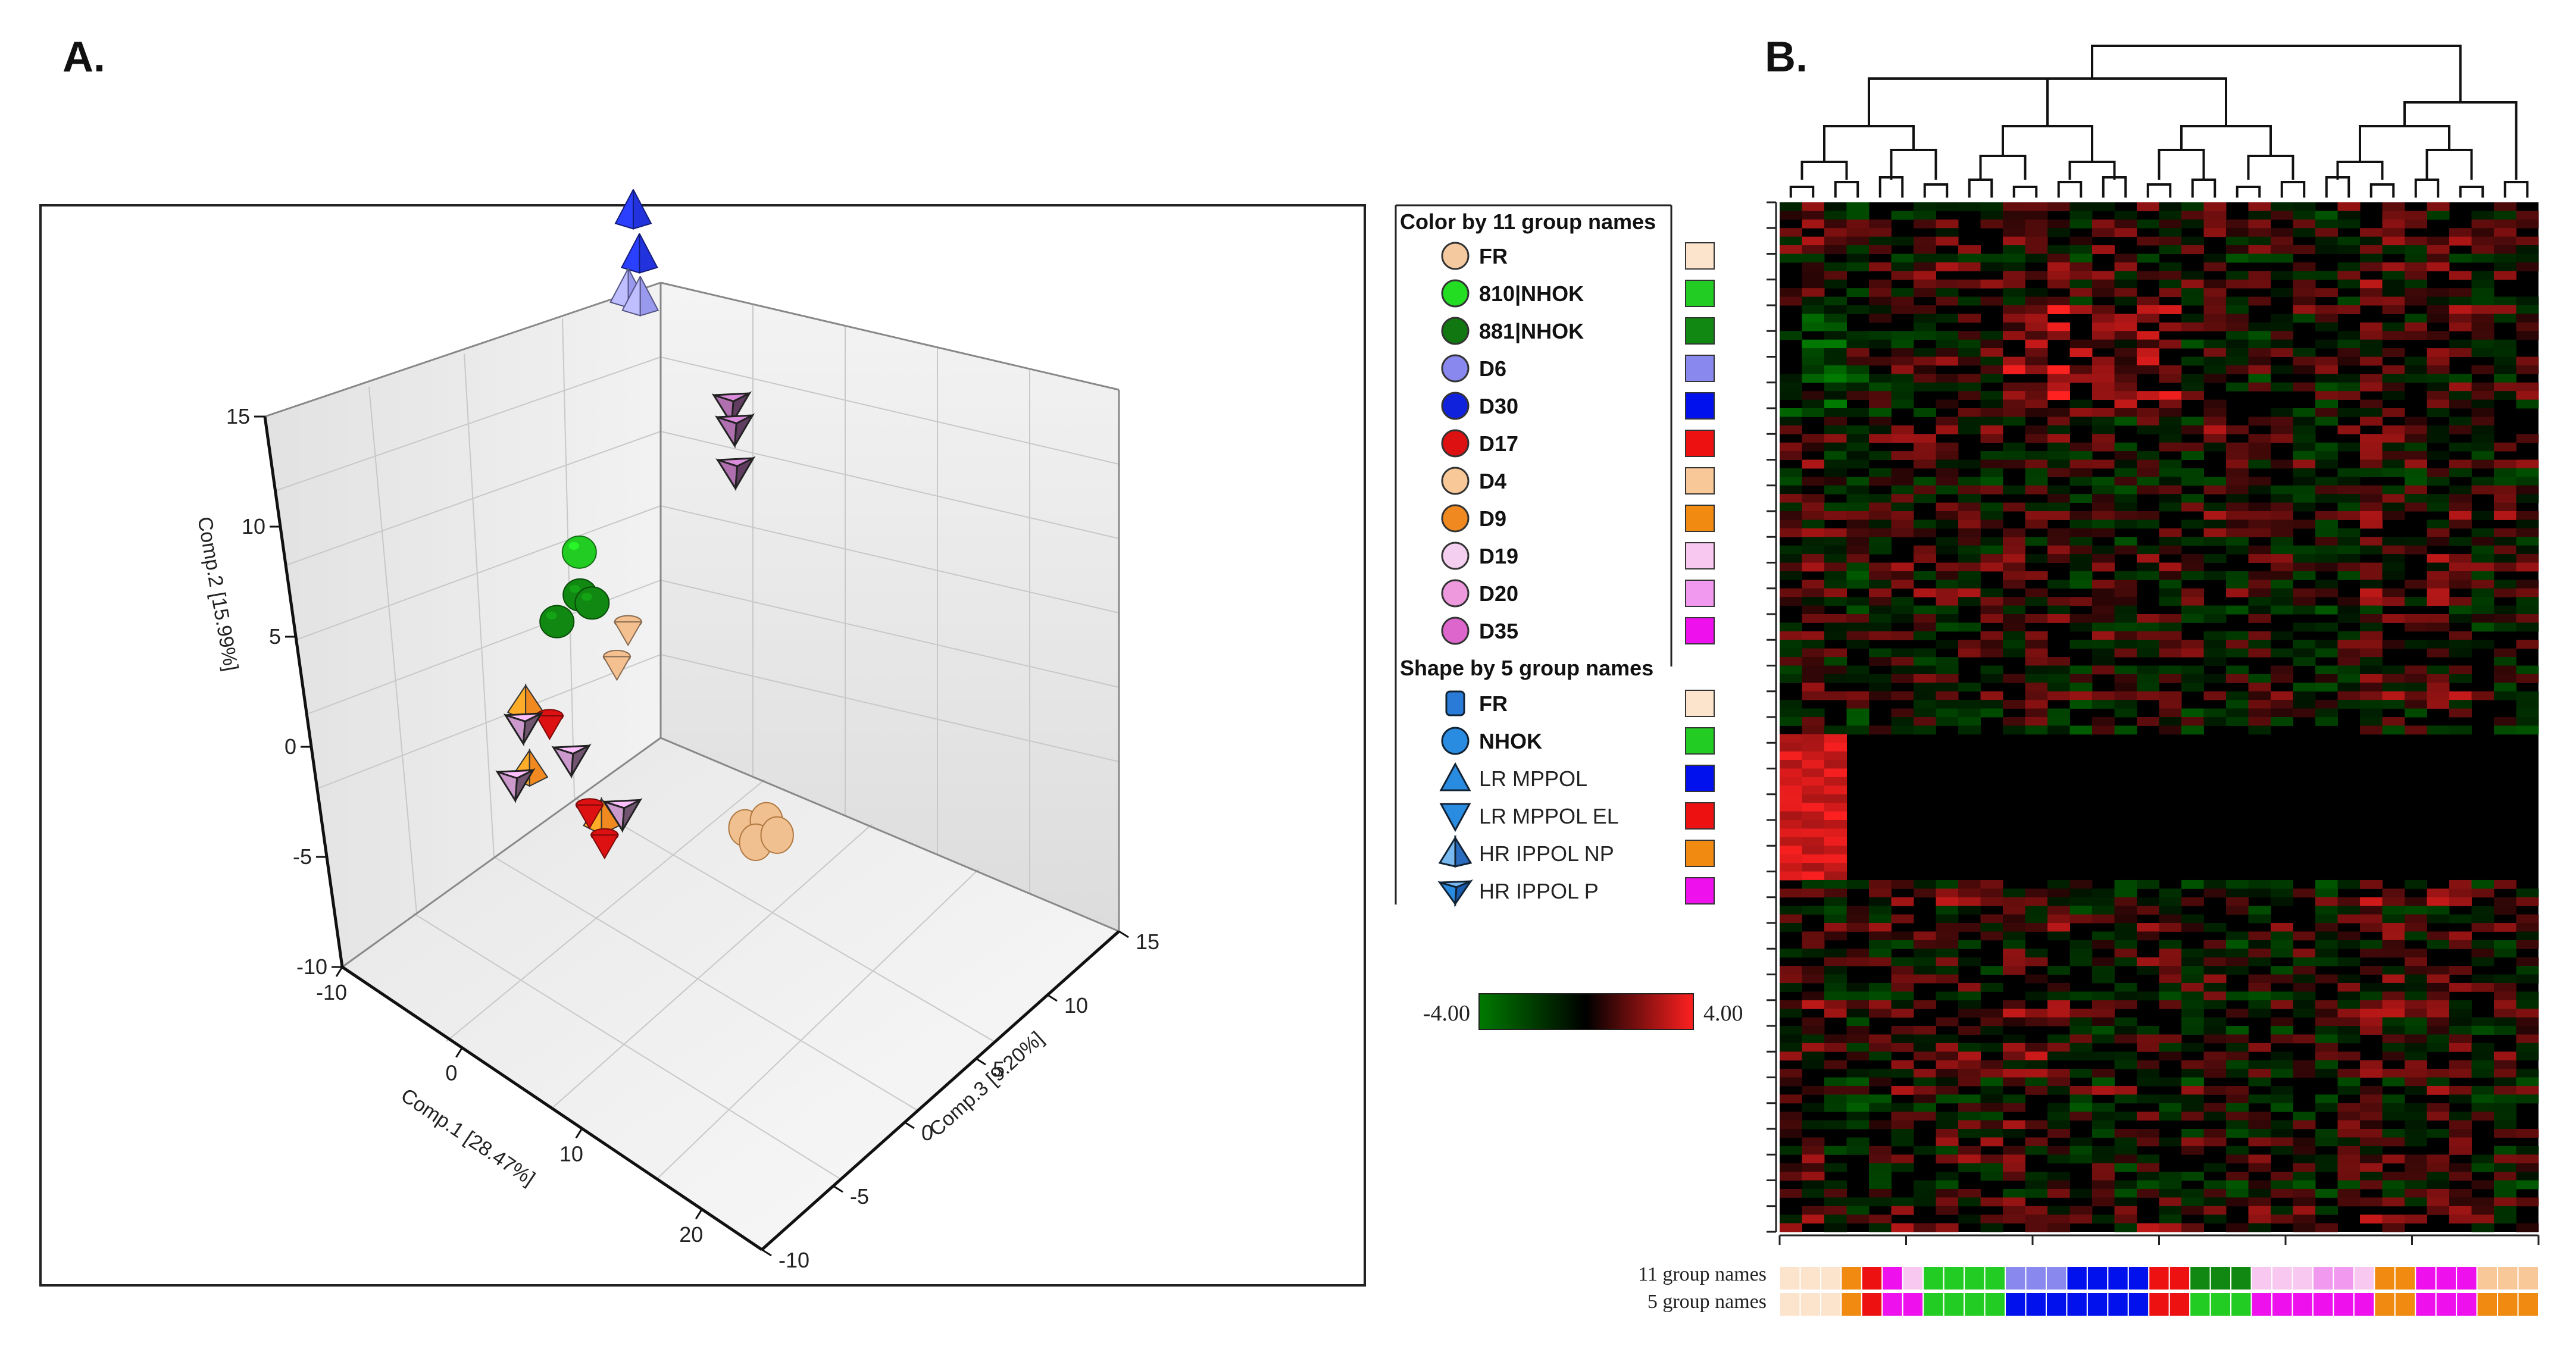 This screenshot has width=2576, height=1352. Describe the element at coordinates (1723, 1013) in the screenshot. I see `color-scale-max: 4.00` at that location.